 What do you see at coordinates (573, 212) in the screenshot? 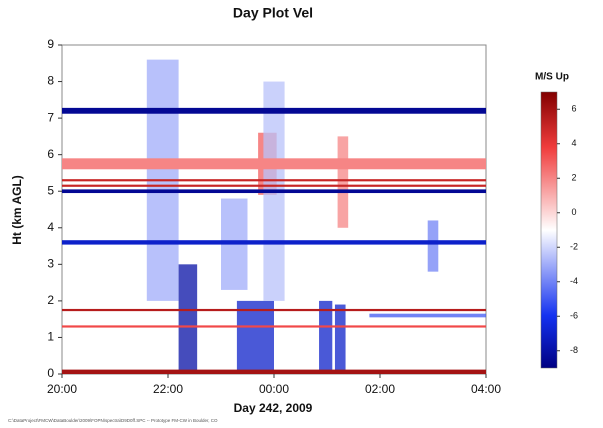
I see `colorbar-tick-label: 0` at bounding box center [573, 212].